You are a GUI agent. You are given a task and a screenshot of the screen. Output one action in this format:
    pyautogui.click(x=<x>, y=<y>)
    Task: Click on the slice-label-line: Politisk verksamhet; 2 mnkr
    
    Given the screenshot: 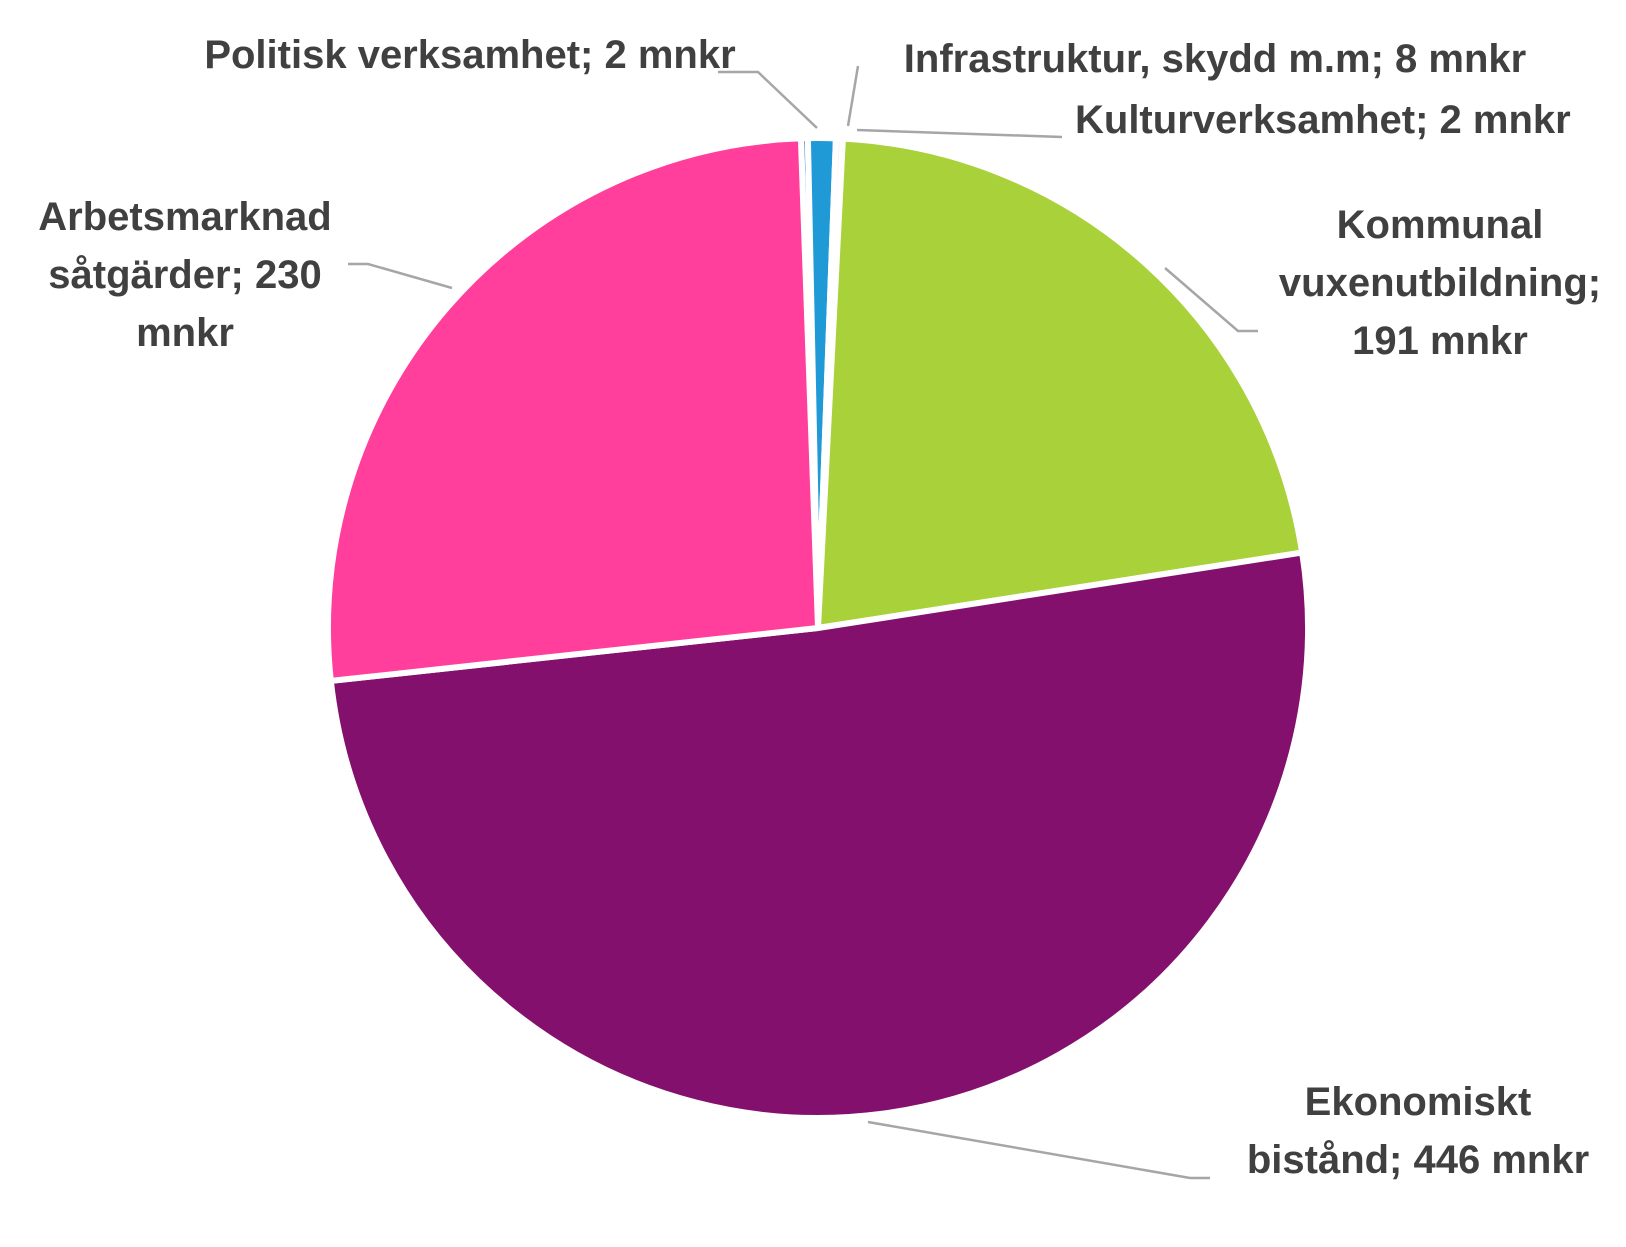 What is the action you would take?
    pyautogui.click(x=469, y=55)
    